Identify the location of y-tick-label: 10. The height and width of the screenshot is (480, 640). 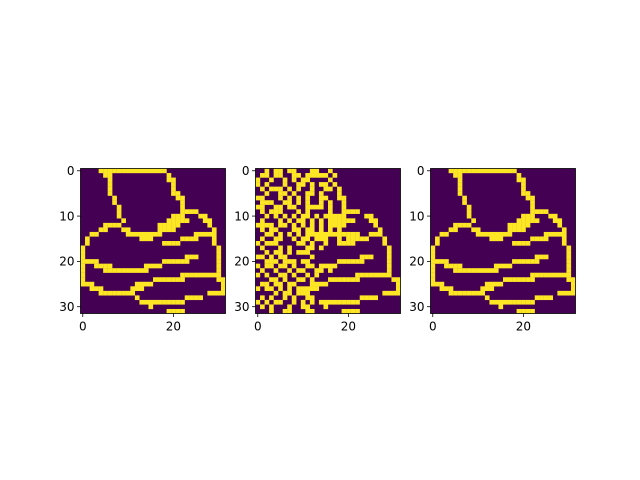
(66, 216).